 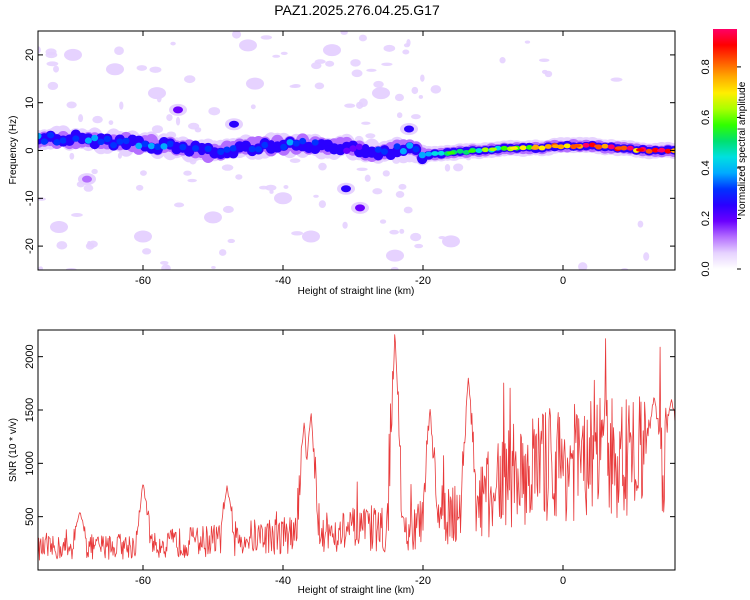 I want to click on x-tick-label: -60, so click(x=143, y=581).